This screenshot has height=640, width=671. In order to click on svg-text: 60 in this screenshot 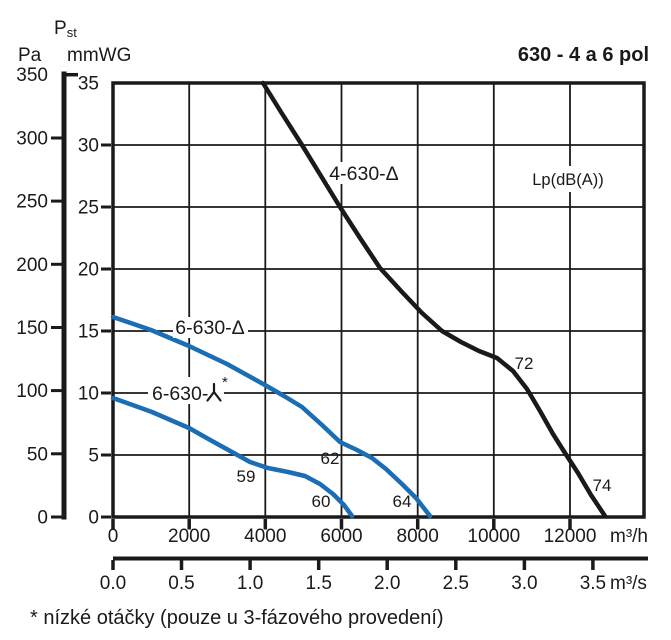, I will do `click(321, 501)`.